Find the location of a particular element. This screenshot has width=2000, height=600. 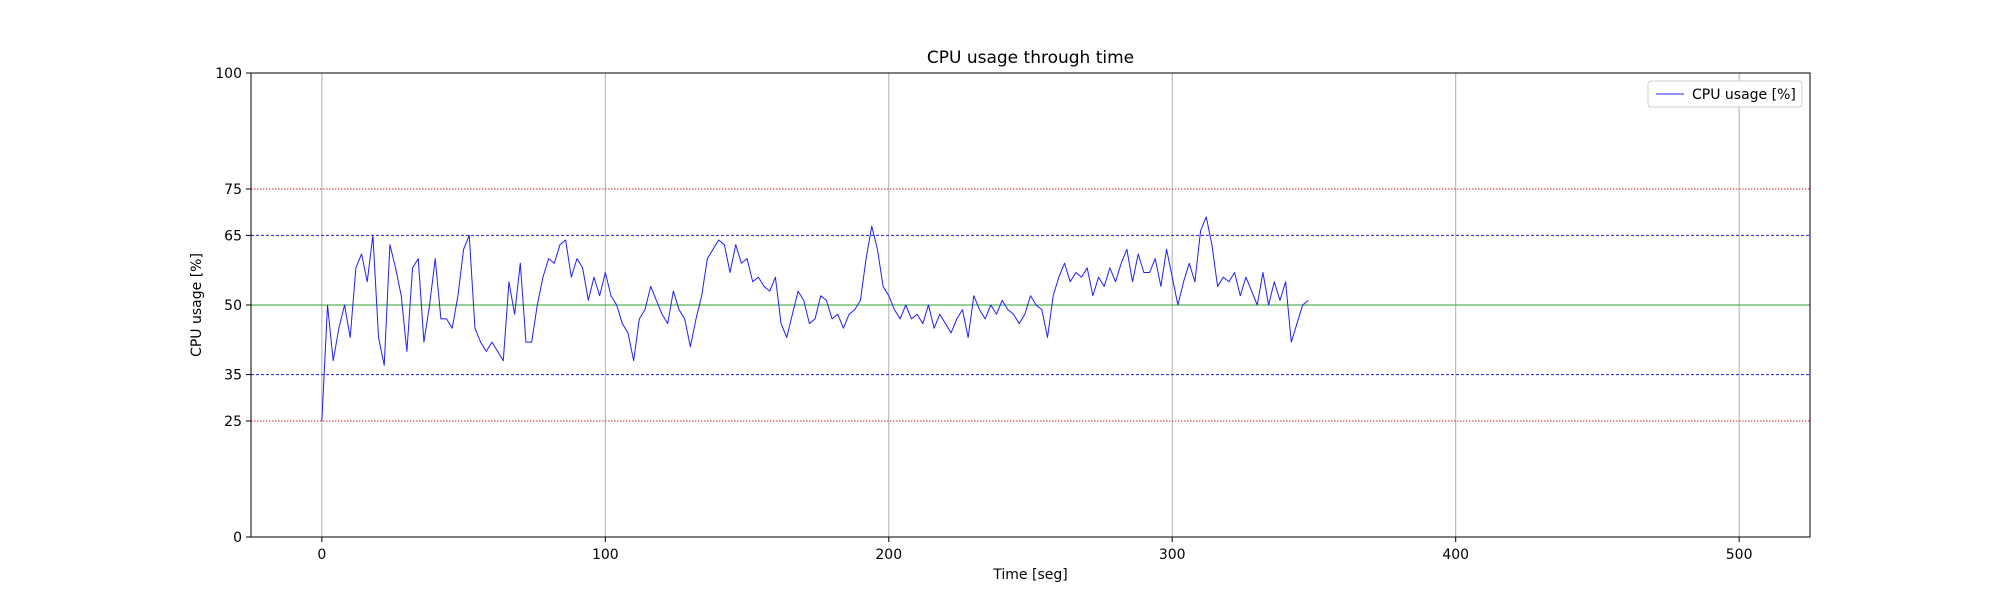

legend: CPU usage [%] is located at coordinates (1725, 94).